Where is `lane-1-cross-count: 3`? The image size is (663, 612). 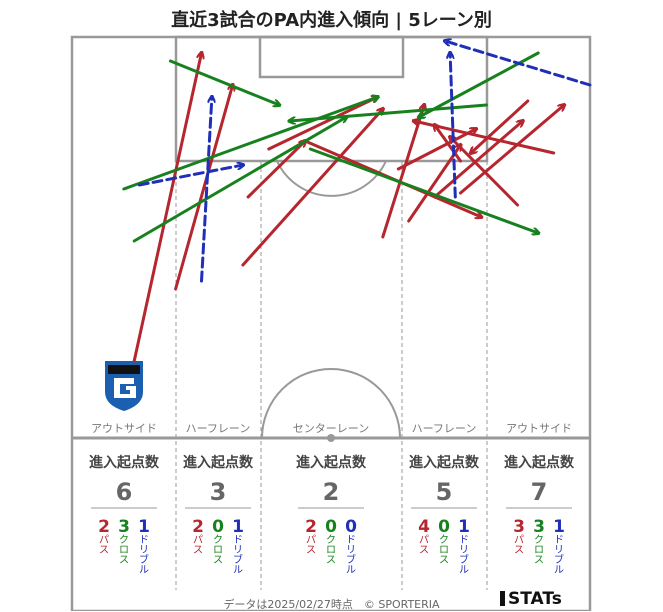 lane-1-cross-count: 3 is located at coordinates (124, 527).